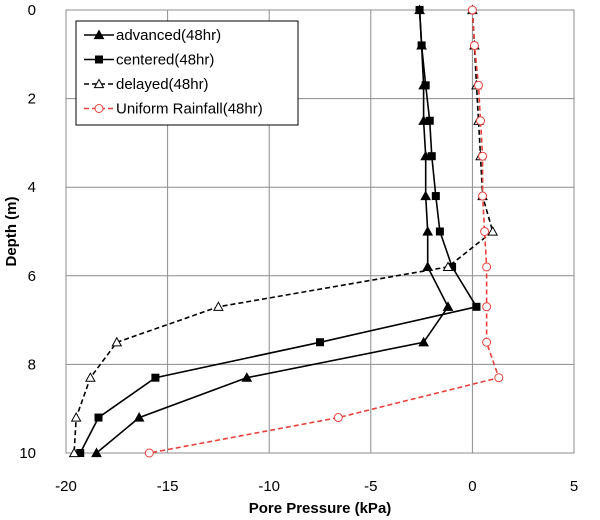 This screenshot has width=600, height=520. What do you see at coordinates (189, 109) in the screenshot?
I see `legend-label: Uniform Rainfall(48hr)` at bounding box center [189, 109].